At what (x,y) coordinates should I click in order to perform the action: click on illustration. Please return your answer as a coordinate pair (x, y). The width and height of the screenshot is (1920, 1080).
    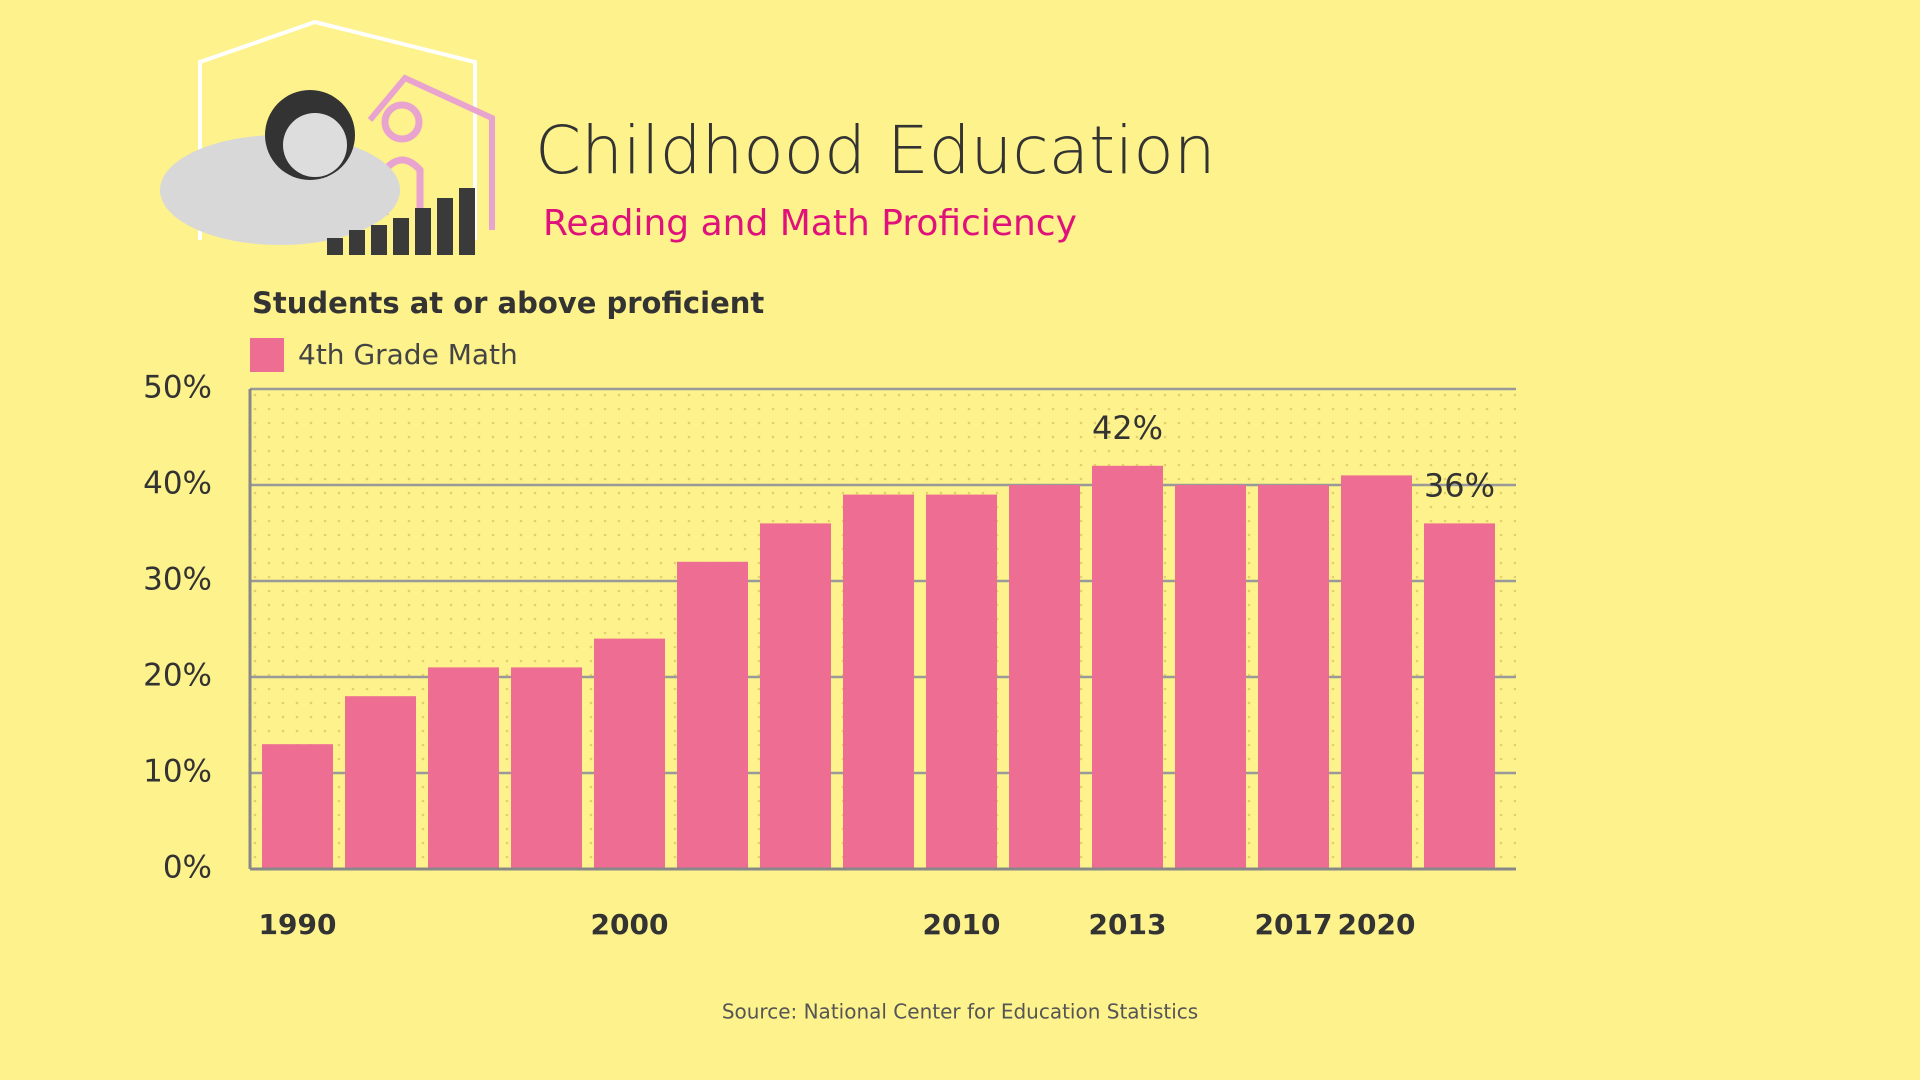
    Looking at the image, I should click on (327, 137).